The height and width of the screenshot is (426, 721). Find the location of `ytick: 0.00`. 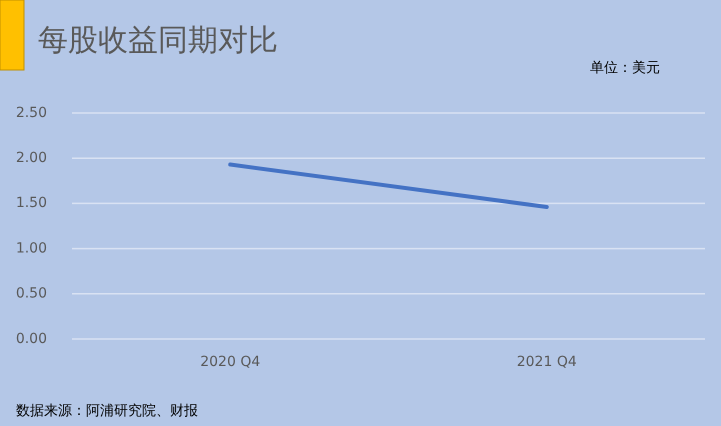

ytick: 0.00 is located at coordinates (31, 338).